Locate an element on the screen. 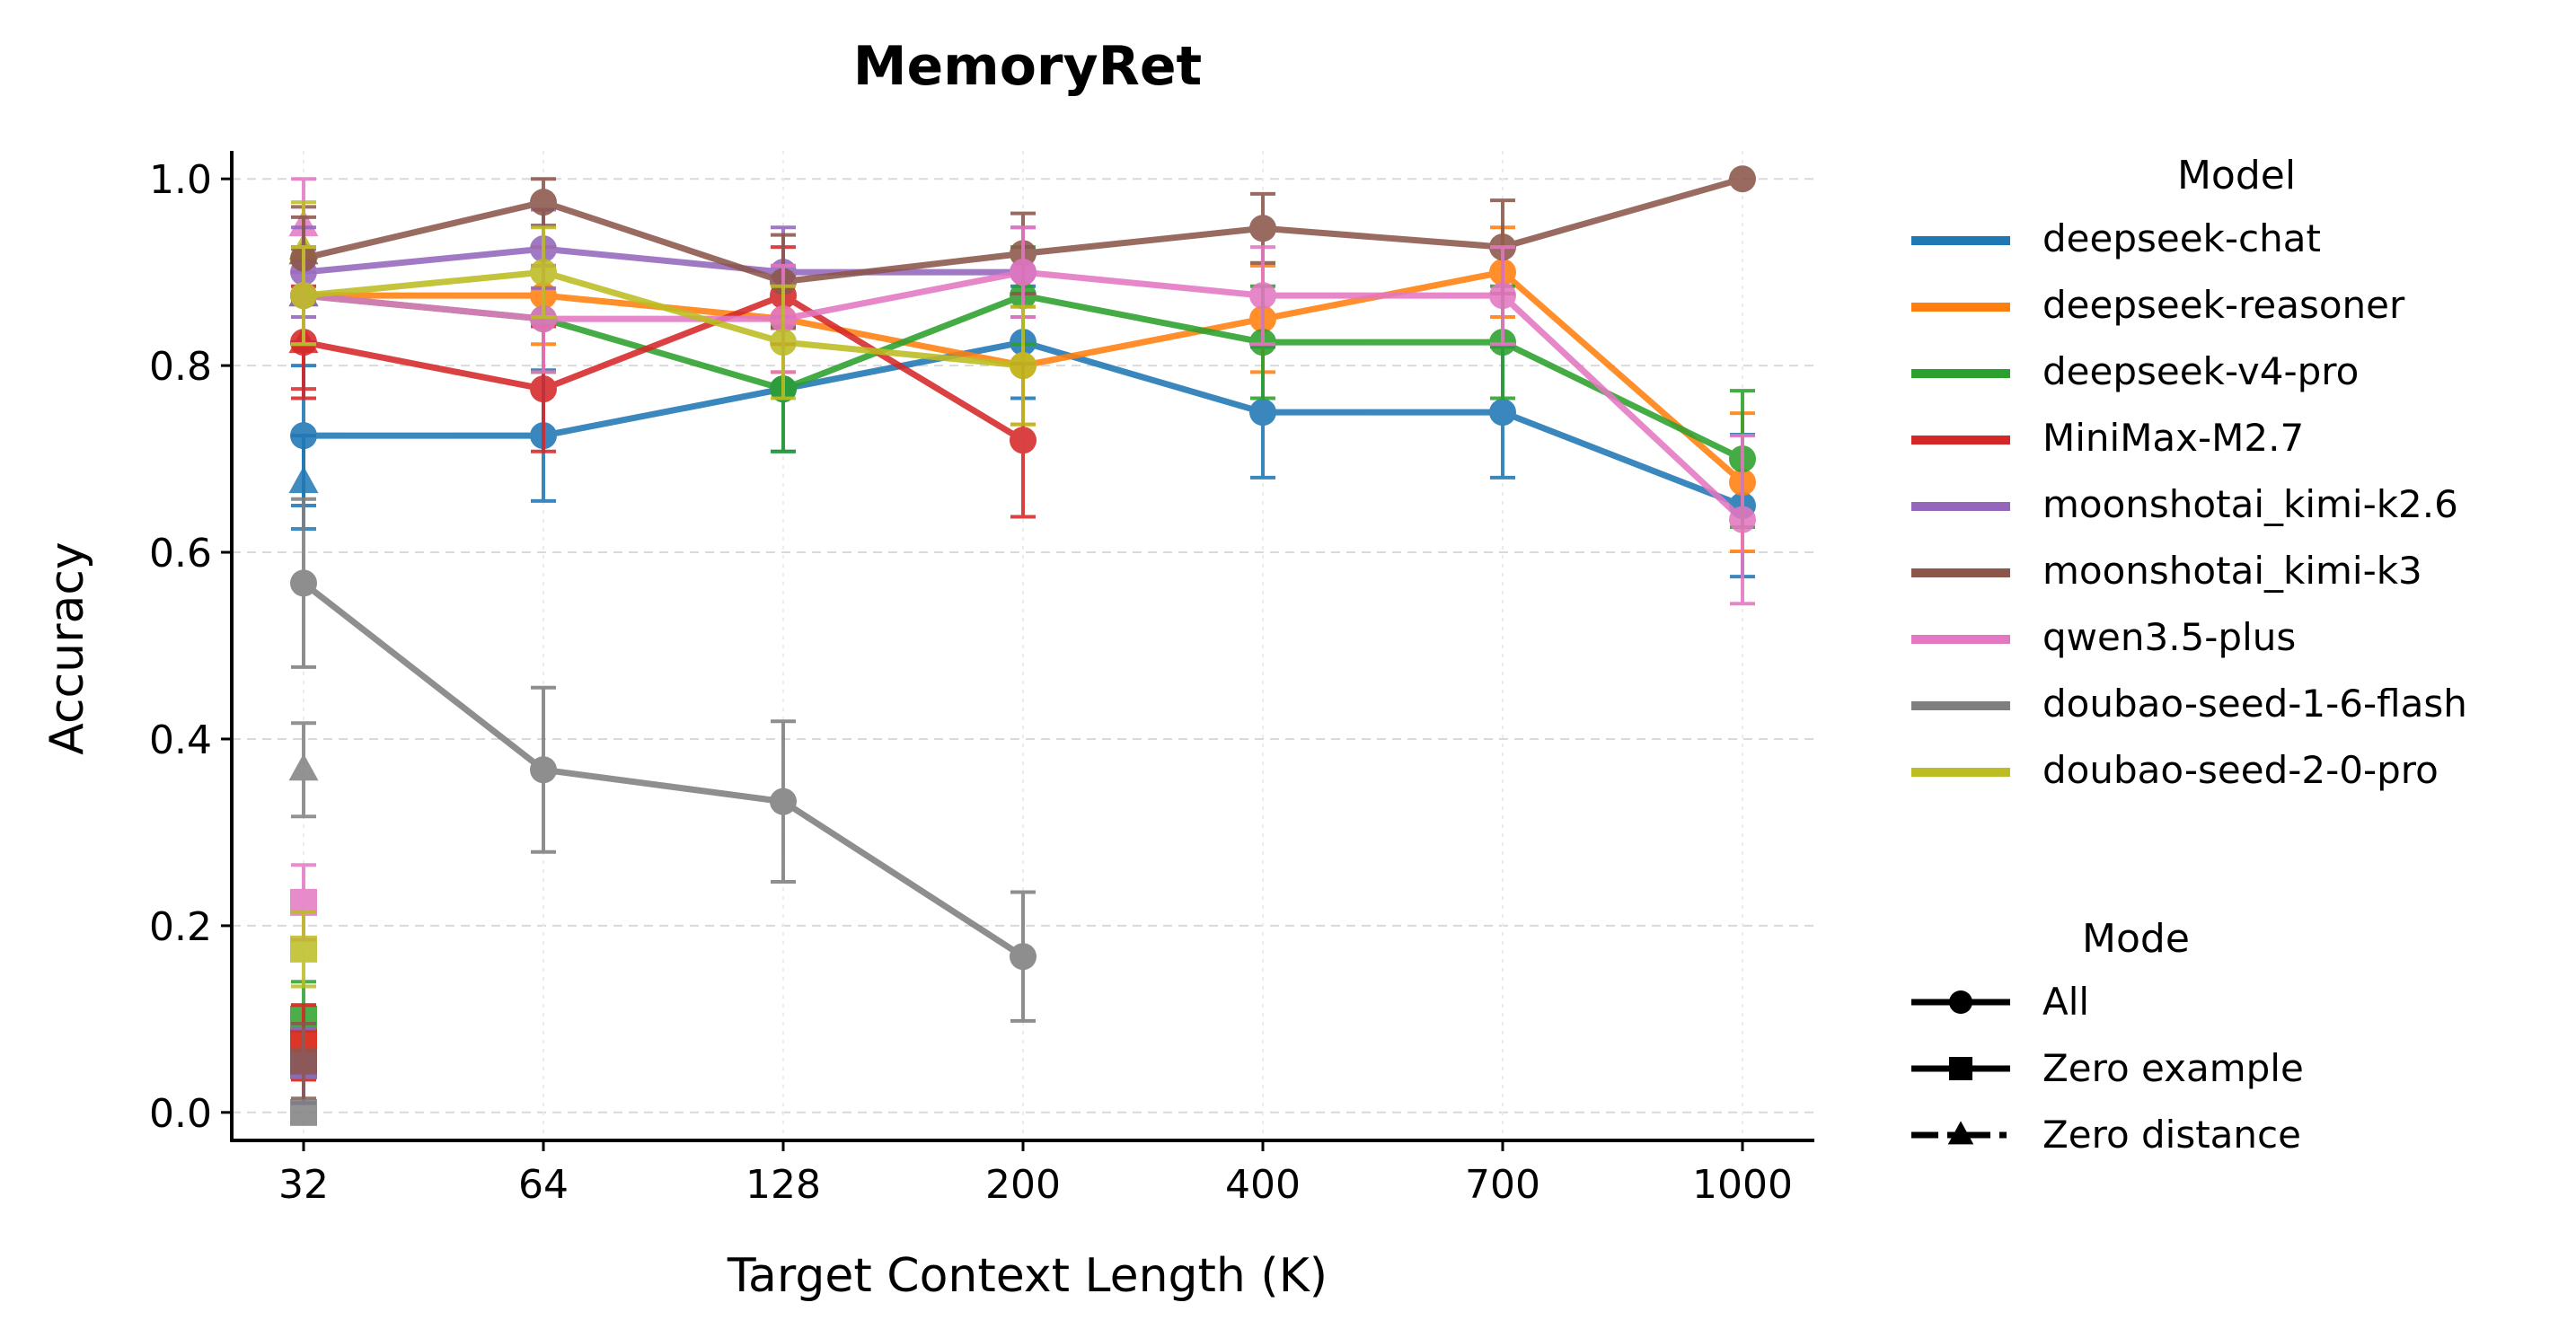 The image size is (2576, 1329). legend-label: doubao-seed-2-0-pro is located at coordinates (2240, 770).